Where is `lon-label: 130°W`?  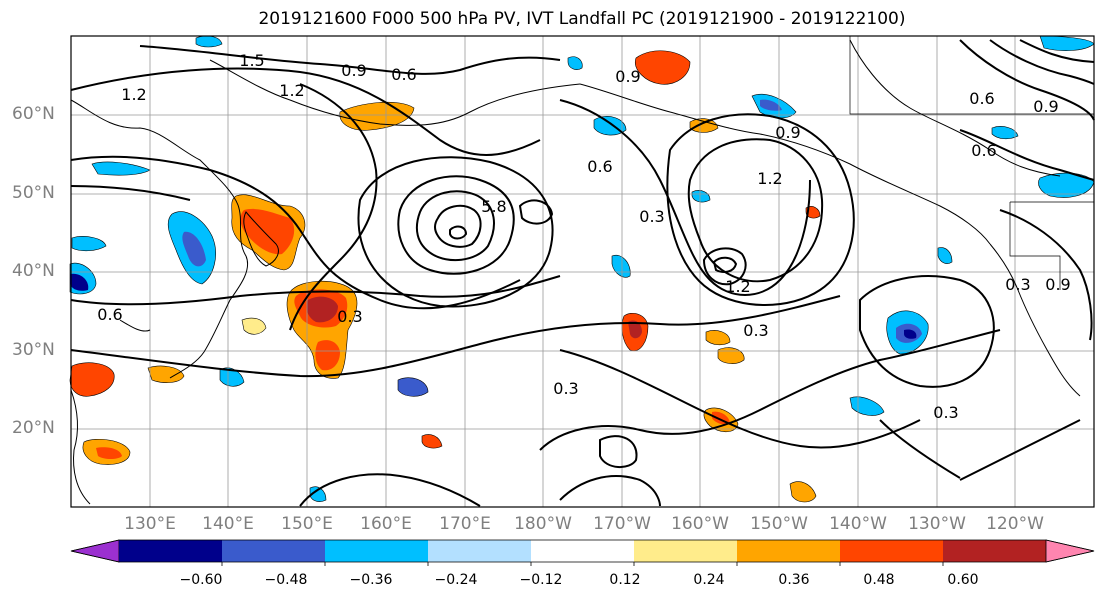
lon-label: 130°W is located at coordinates (937, 524).